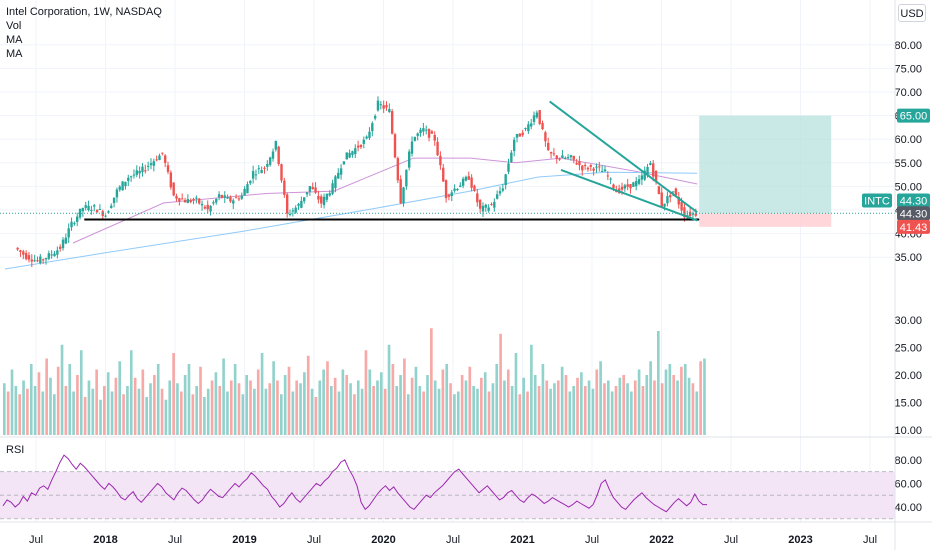 The image size is (932, 550). Describe the element at coordinates (913, 200) in the screenshot. I see `price-label-last: 44.30` at that location.